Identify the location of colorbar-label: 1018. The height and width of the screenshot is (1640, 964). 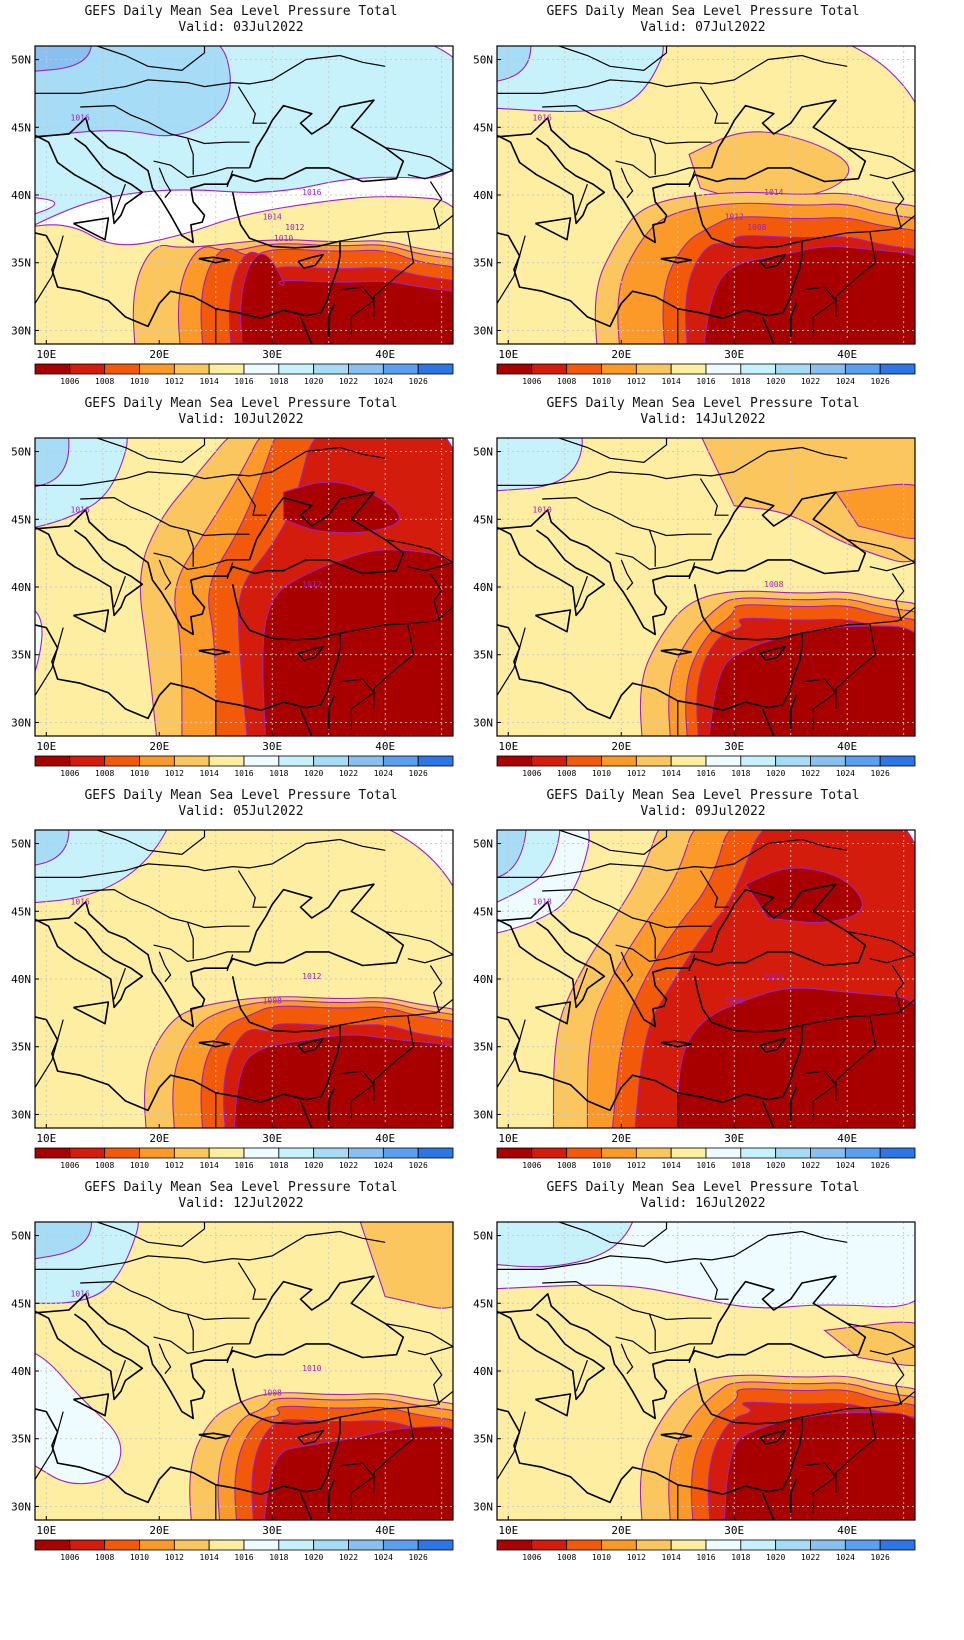
(278, 1165).